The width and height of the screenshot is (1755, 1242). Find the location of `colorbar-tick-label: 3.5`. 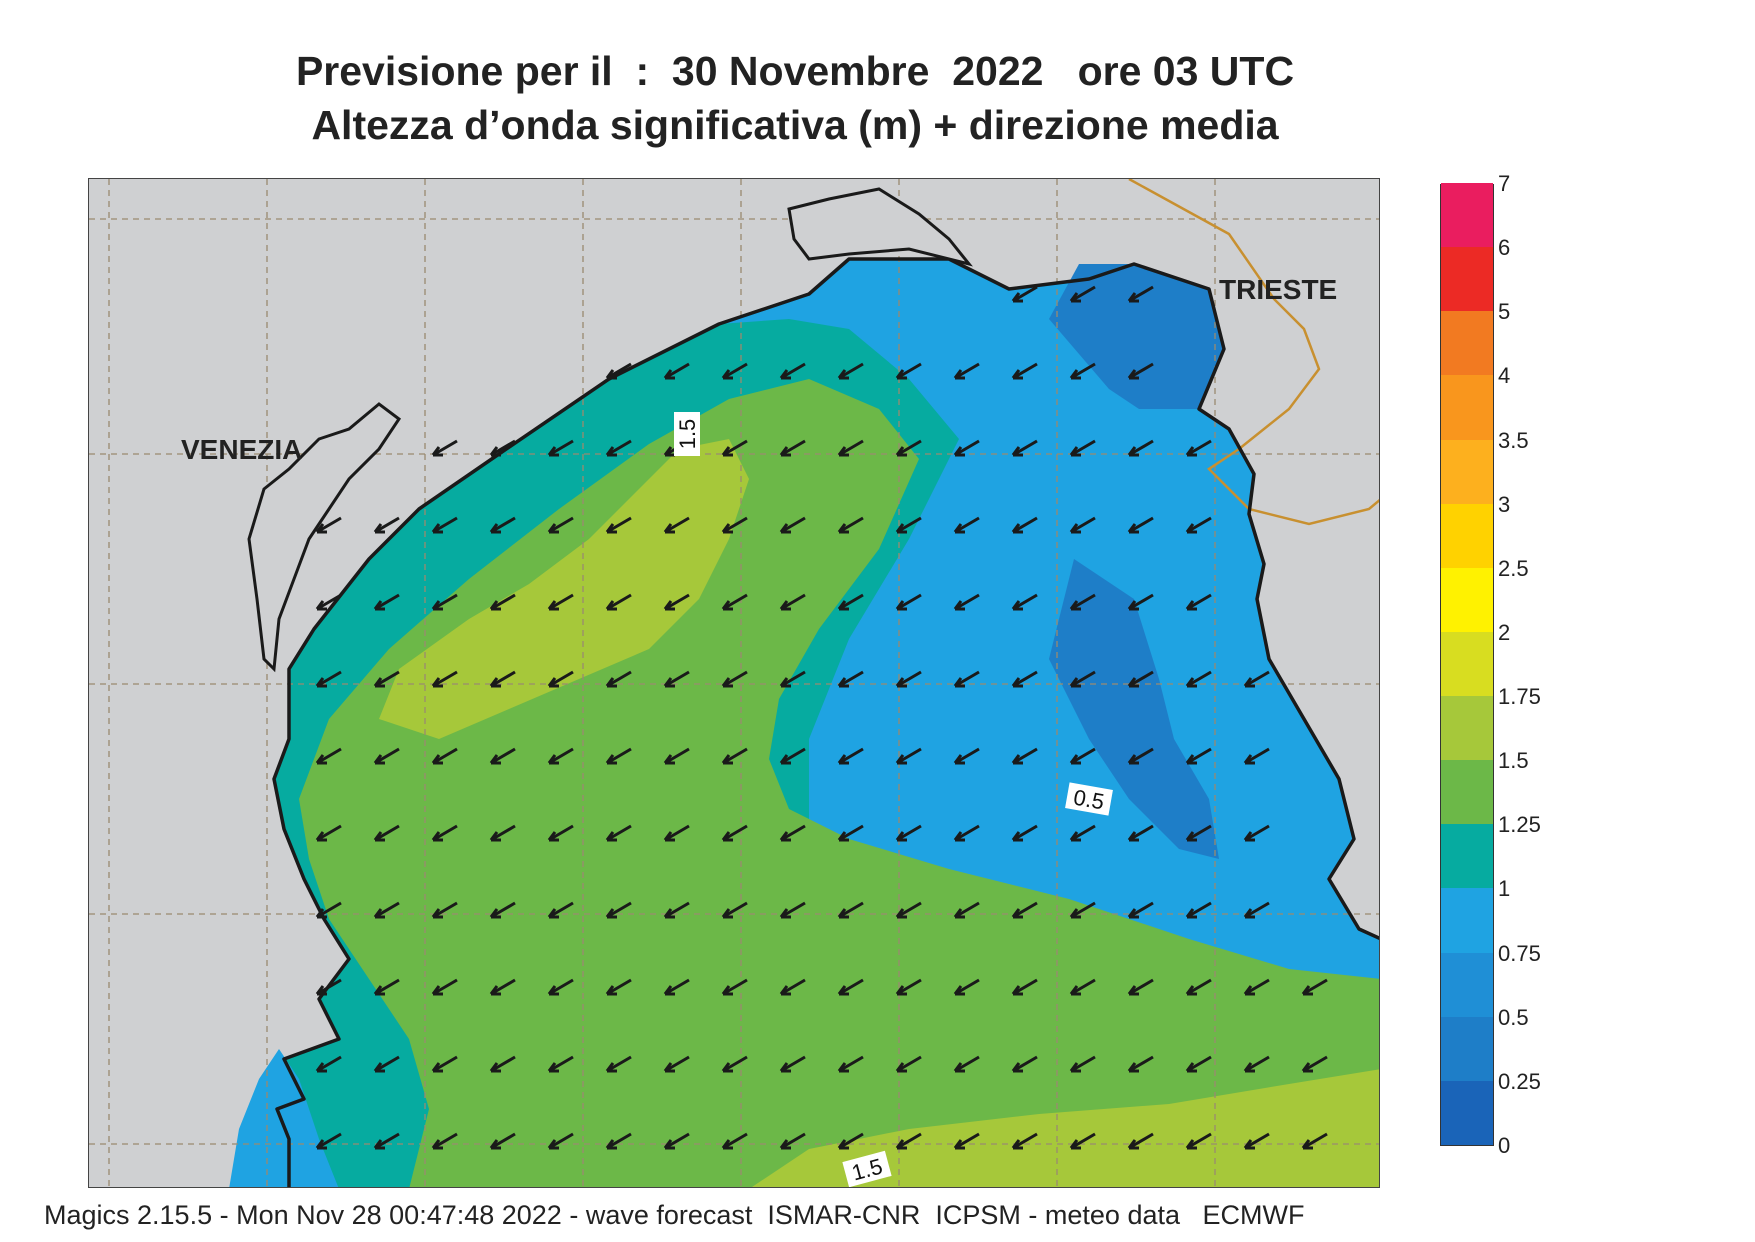

colorbar-tick-label: 3.5 is located at coordinates (1513, 440).